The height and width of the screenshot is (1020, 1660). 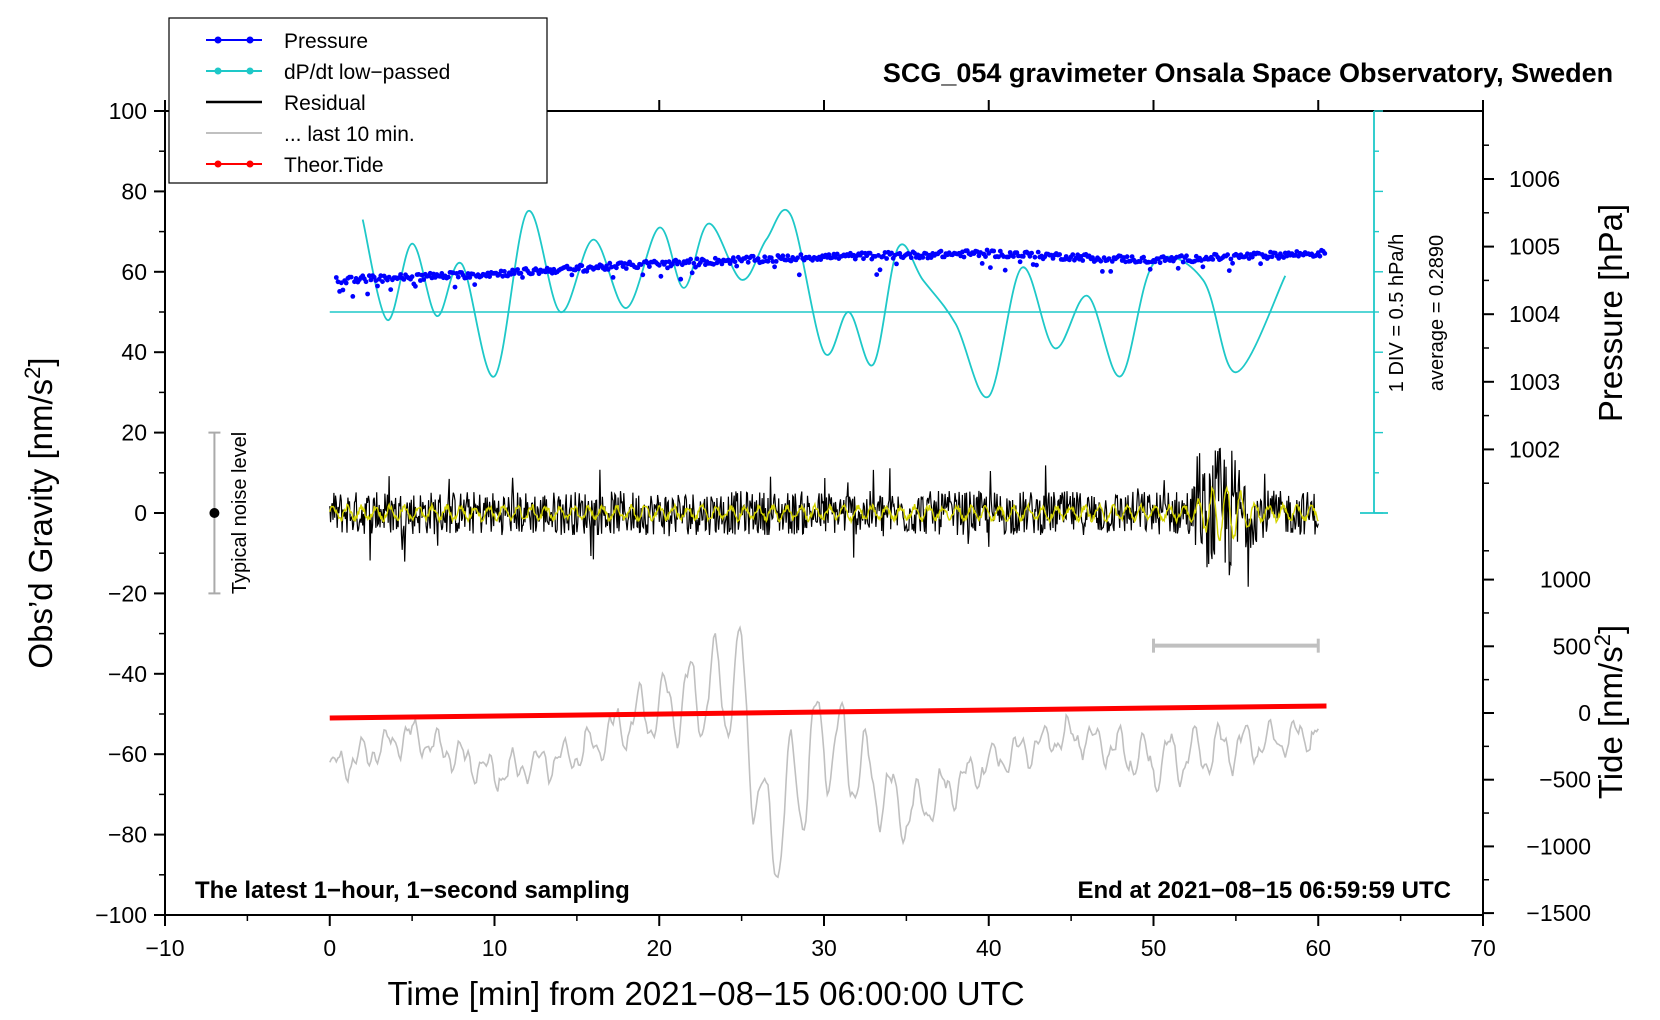 What do you see at coordinates (367, 72) in the screenshot?
I see `legend-label: dP/dt low−passed` at bounding box center [367, 72].